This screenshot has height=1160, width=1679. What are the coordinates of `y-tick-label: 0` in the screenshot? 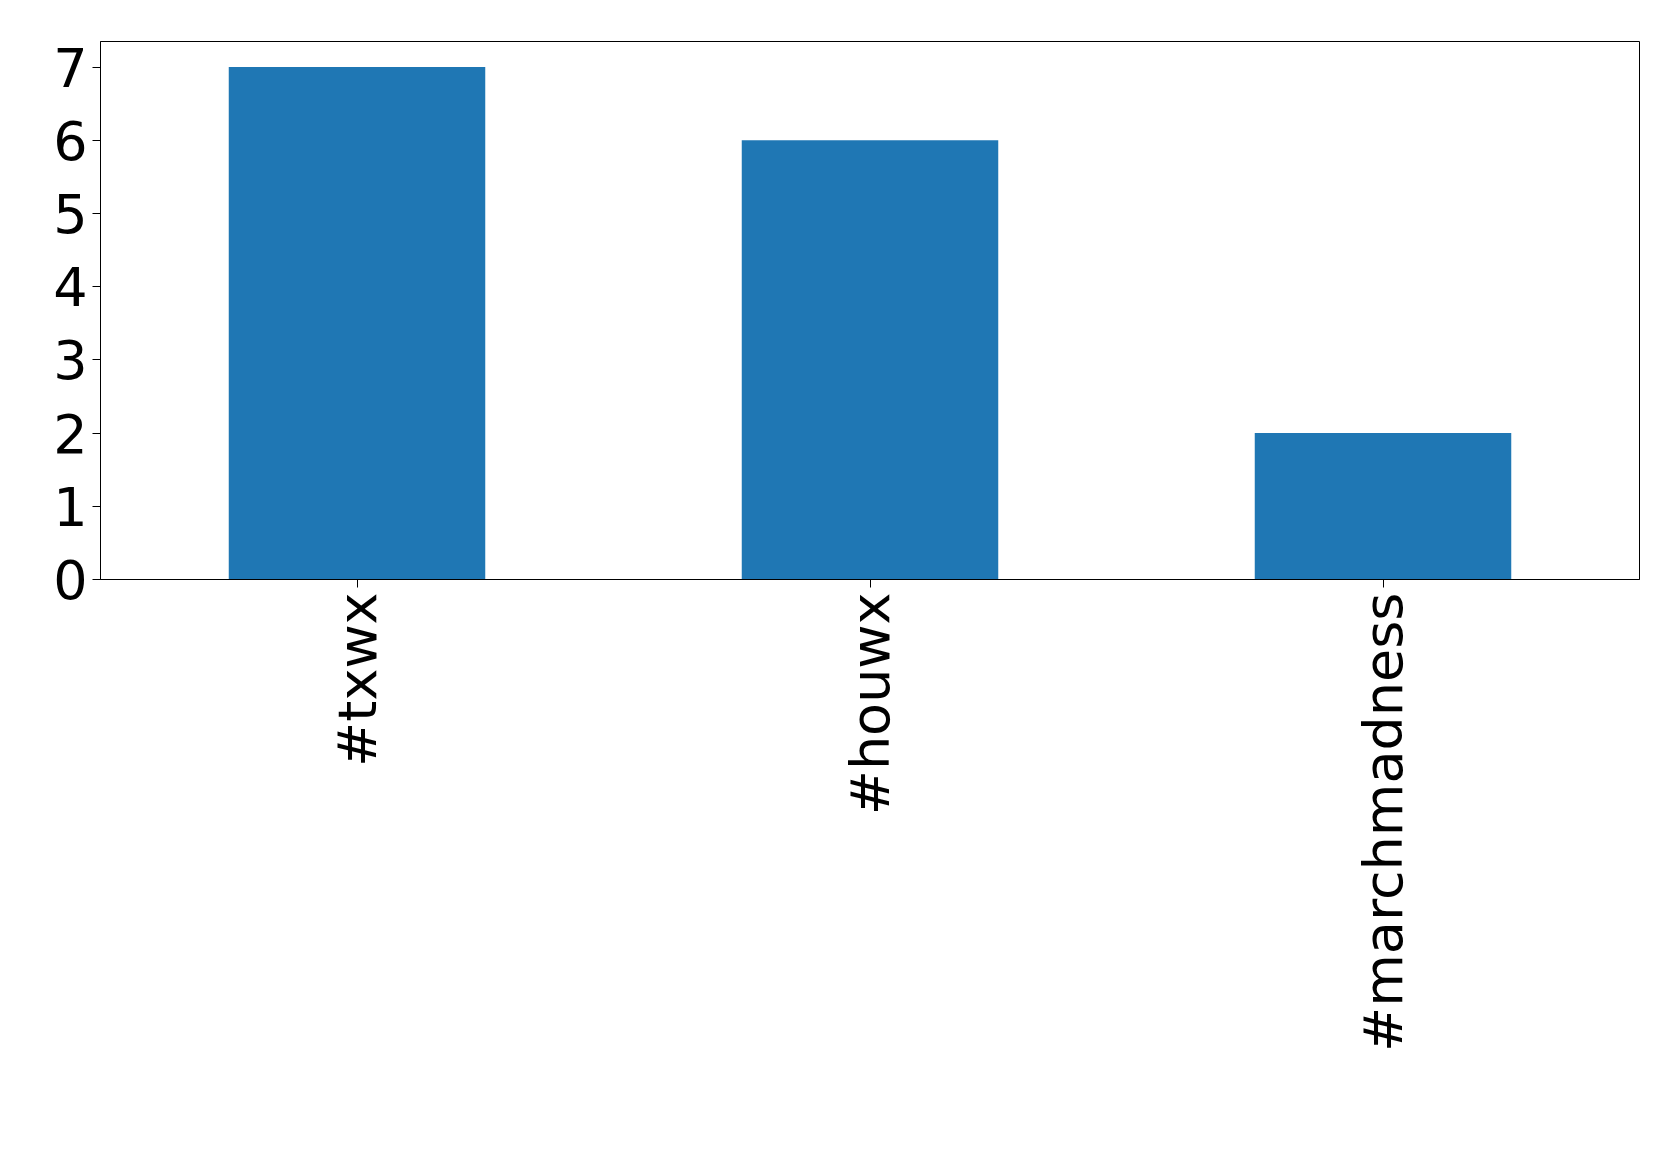 It's located at (70, 580).